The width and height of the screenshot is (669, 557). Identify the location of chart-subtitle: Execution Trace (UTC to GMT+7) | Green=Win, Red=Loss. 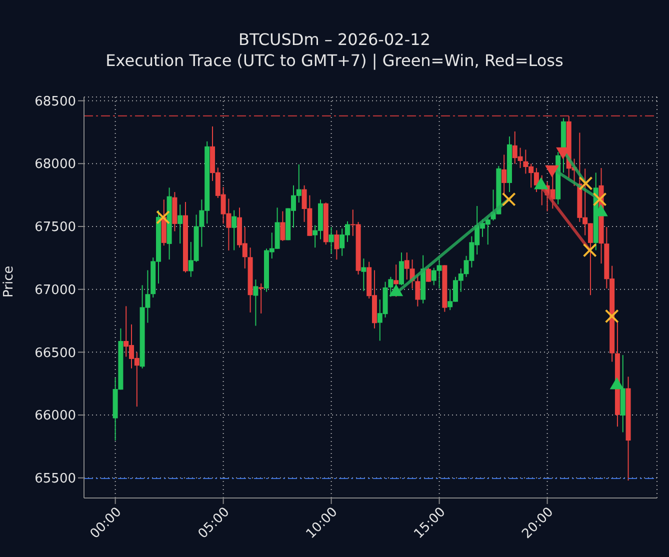
(335, 60).